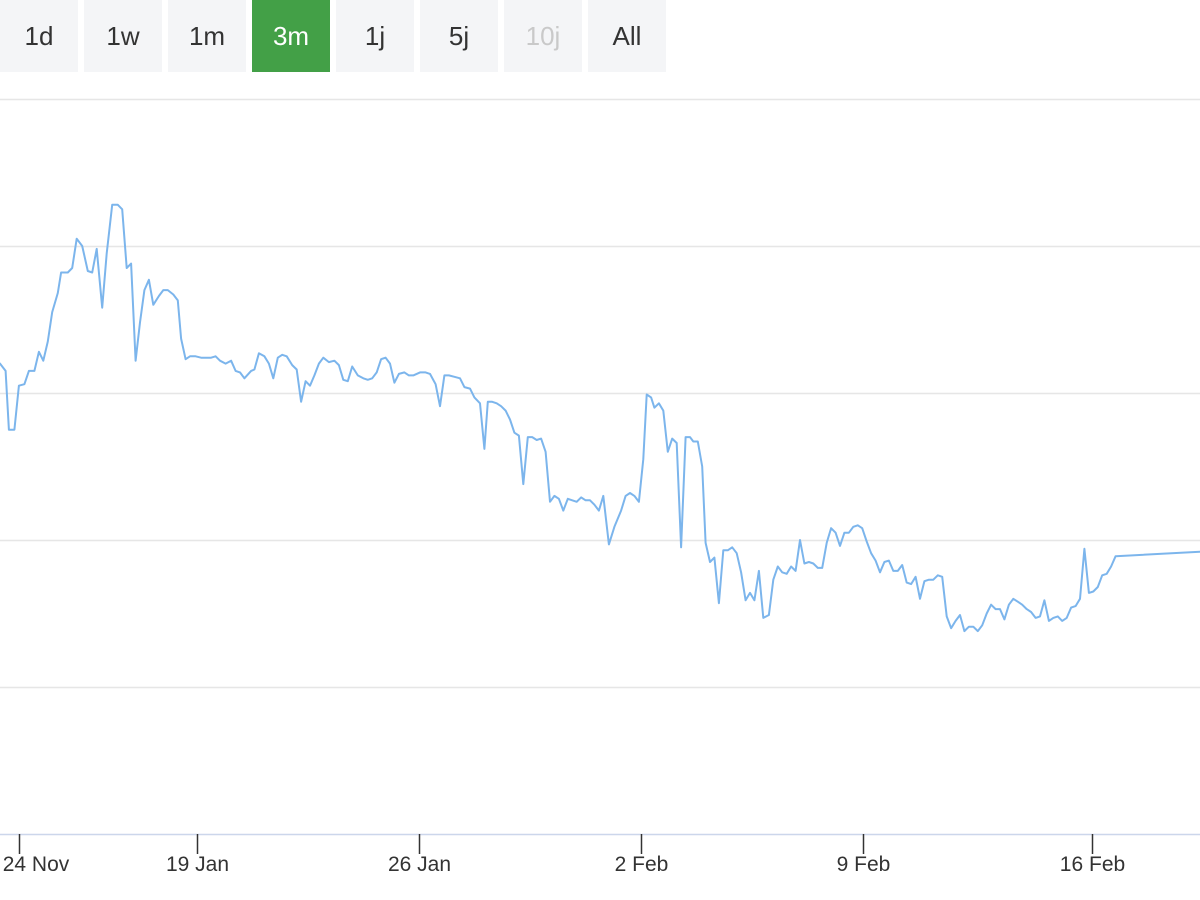  Describe the element at coordinates (207, 36) in the screenshot. I see `range-1m-button: 1m` at that location.